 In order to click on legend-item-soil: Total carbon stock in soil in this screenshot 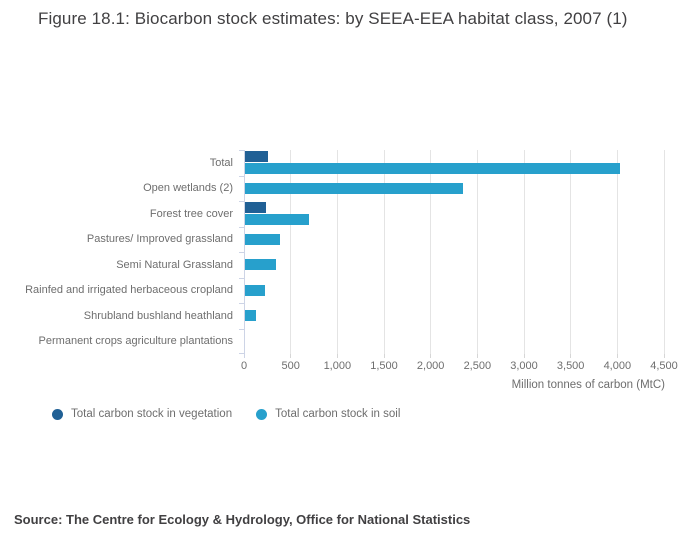, I will do `click(328, 414)`.